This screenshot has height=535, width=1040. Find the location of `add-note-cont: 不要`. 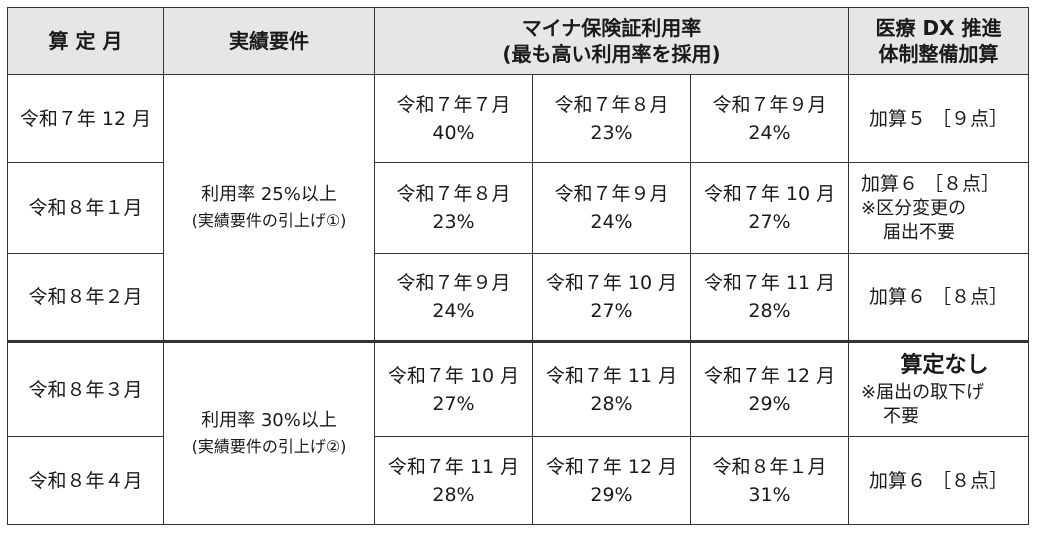

add-note-cont: 不要 is located at coordinates (901, 416).